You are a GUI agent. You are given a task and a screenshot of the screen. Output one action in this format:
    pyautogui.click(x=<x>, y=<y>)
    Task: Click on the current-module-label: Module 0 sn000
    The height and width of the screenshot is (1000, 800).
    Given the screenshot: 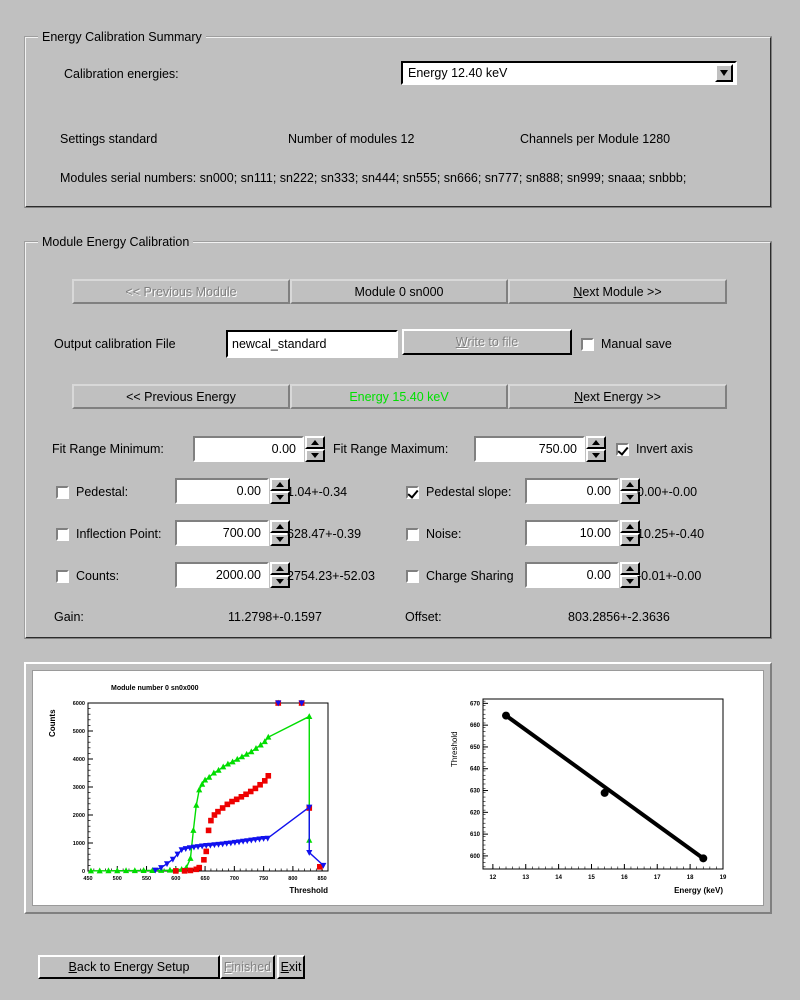 What is the action you would take?
    pyautogui.click(x=399, y=291)
    